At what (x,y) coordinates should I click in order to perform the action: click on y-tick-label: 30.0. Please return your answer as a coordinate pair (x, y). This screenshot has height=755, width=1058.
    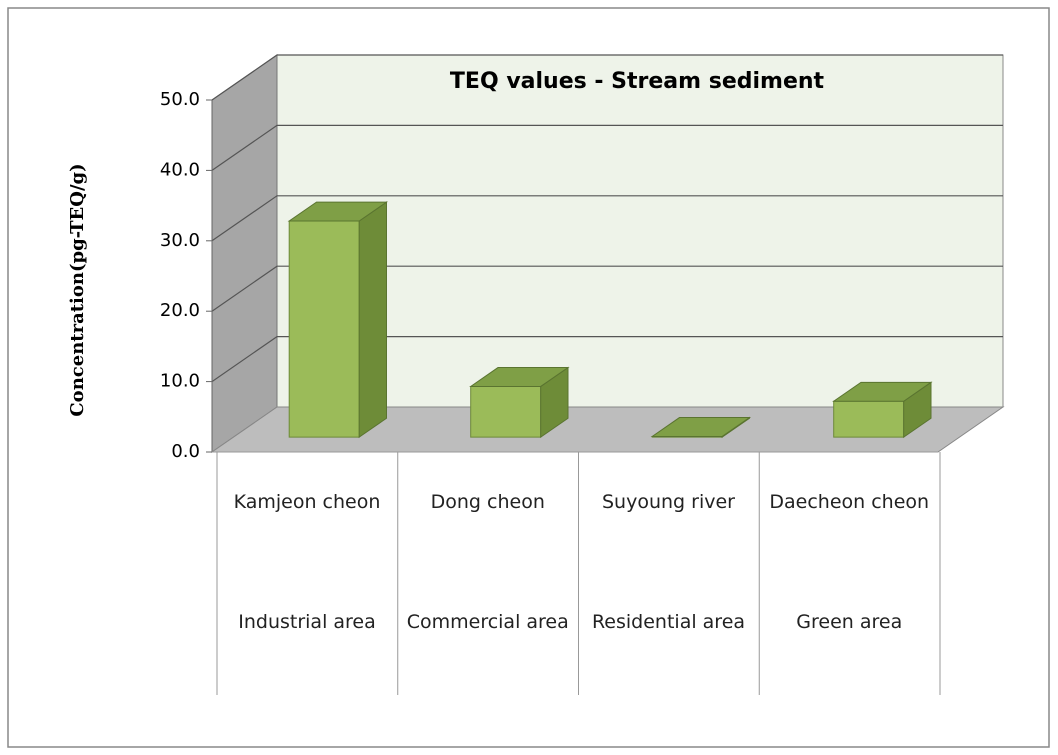
    Looking at the image, I should click on (180, 240).